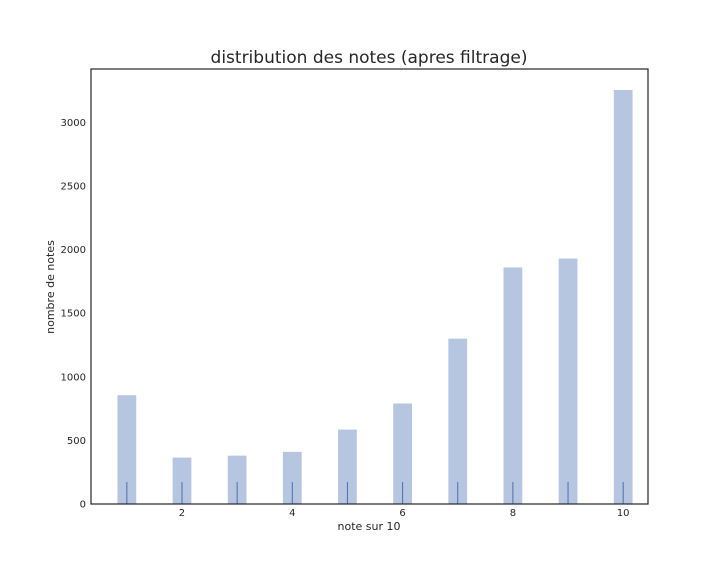  Describe the element at coordinates (83, 505) in the screenshot. I see `y-tick-label: 0` at that location.